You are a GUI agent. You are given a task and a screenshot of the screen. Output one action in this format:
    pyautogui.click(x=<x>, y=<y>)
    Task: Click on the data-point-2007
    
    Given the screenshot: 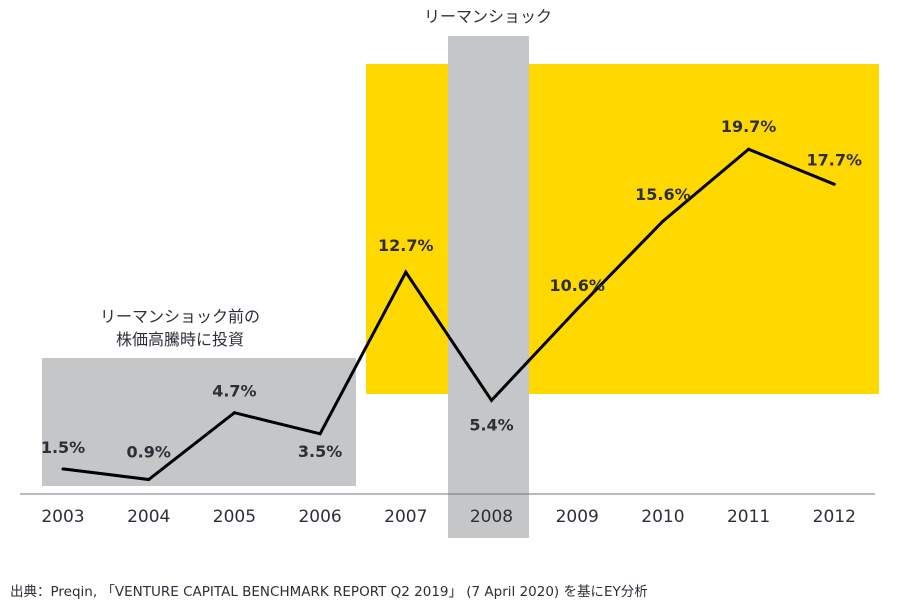 What is the action you would take?
    pyautogui.click(x=406, y=272)
    